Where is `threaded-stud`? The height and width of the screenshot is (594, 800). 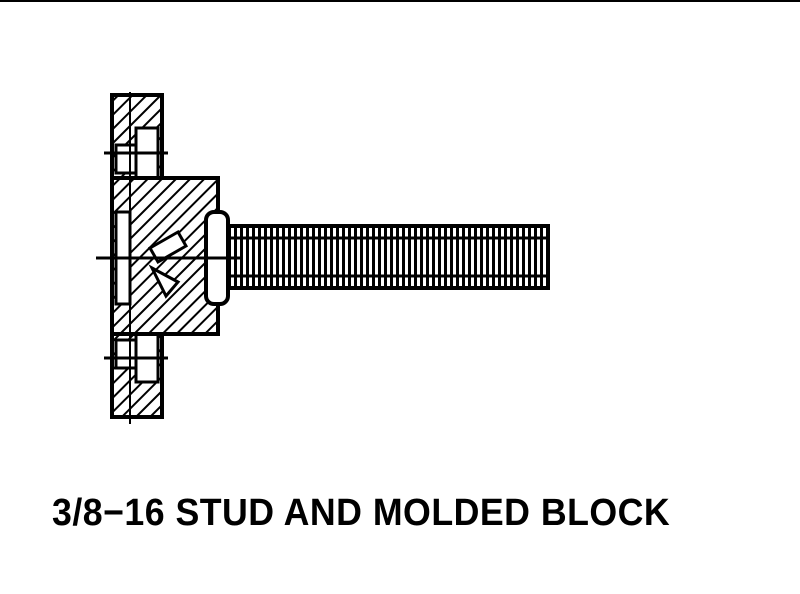 threaded-stud is located at coordinates (388, 257).